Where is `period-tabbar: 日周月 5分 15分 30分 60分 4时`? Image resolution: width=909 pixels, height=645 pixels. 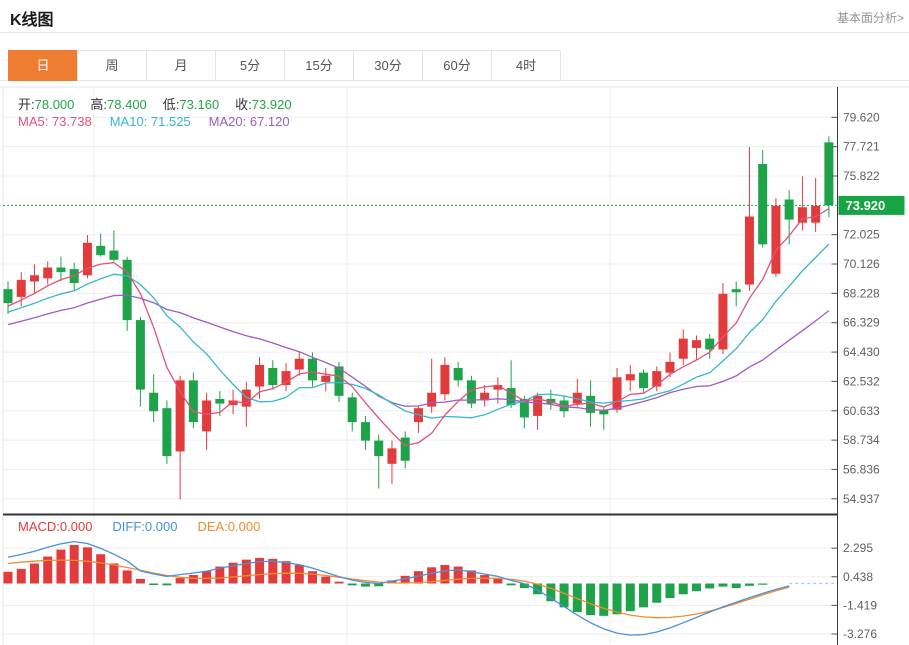 period-tabbar: 日周月 5分 15分 30分 60分 4时 is located at coordinates (284, 65).